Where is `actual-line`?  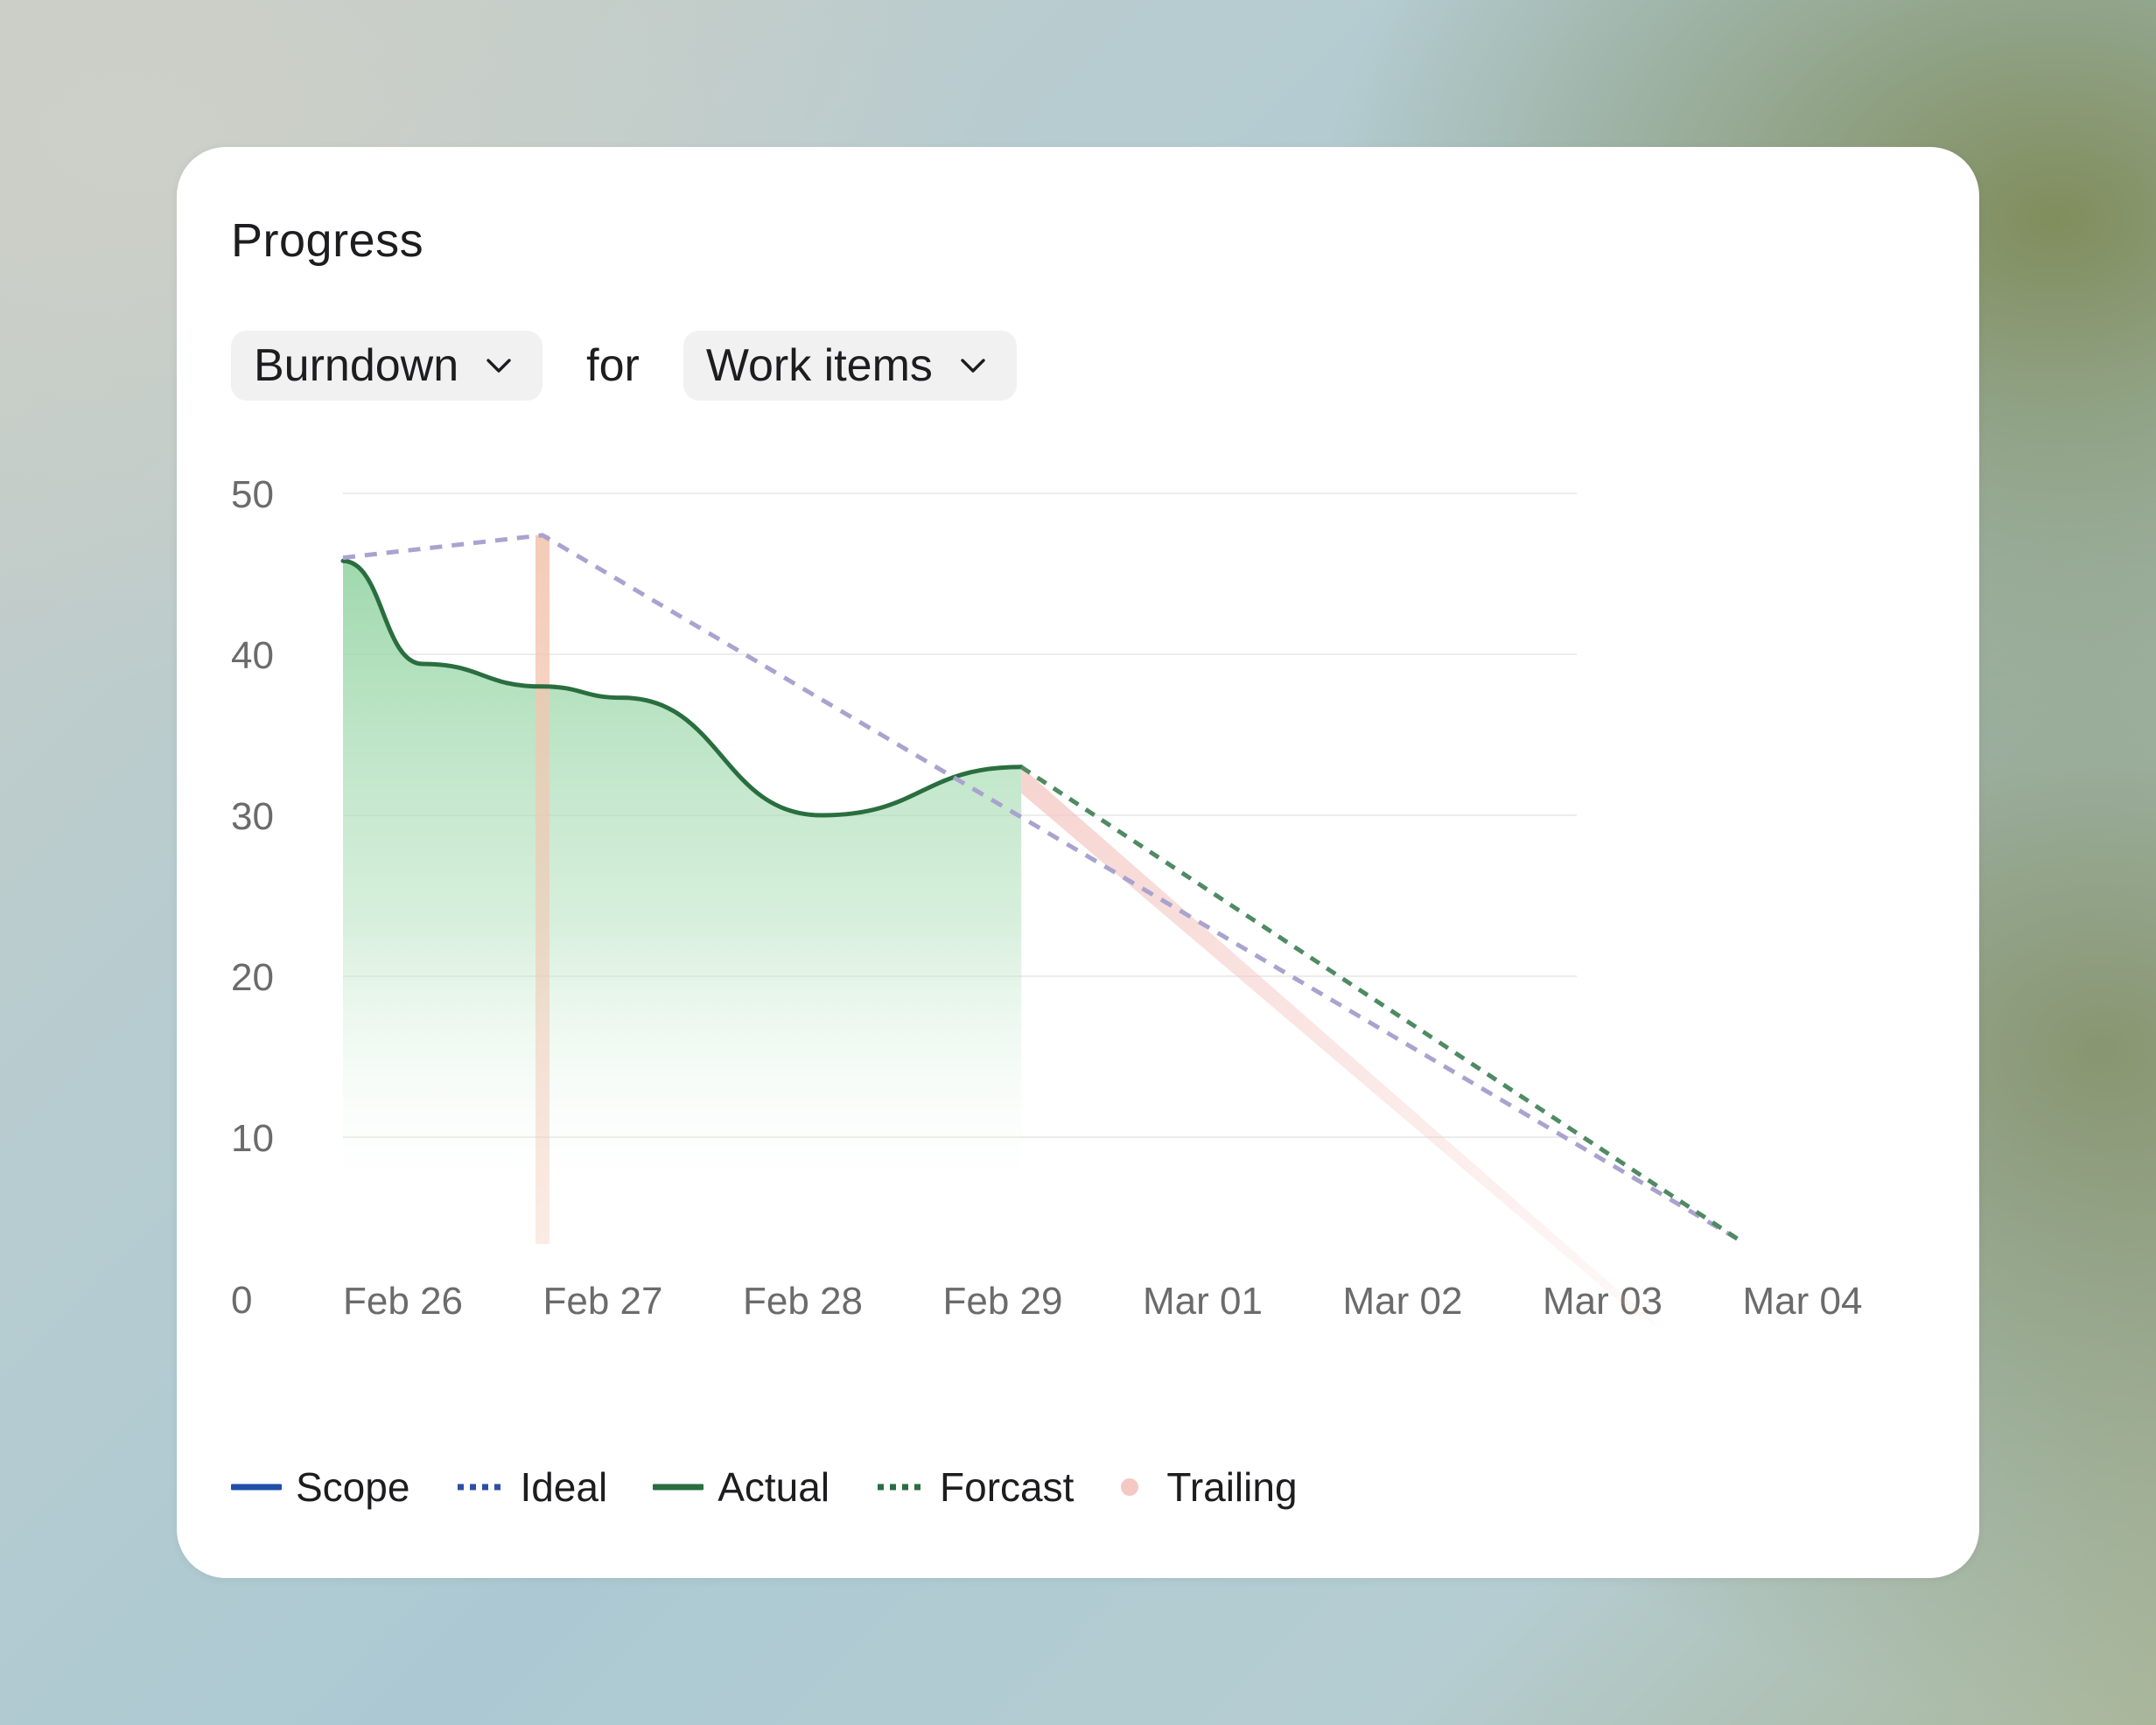 actual-line is located at coordinates (682, 688).